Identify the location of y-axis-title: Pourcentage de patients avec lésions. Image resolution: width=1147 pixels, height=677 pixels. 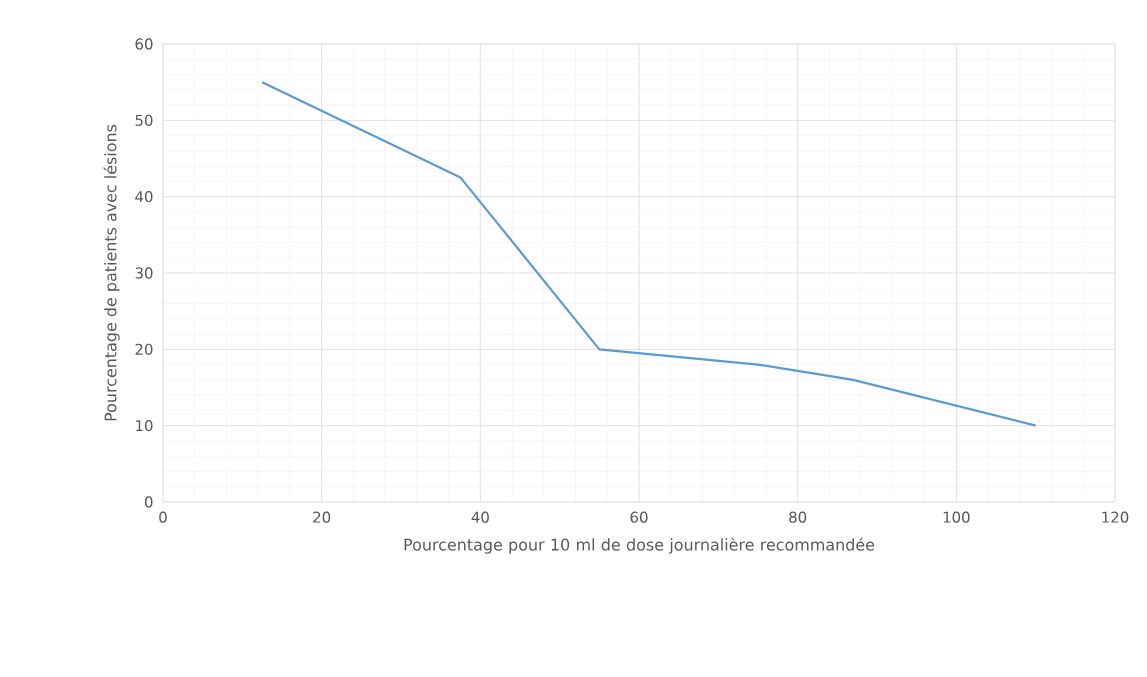
(111, 272).